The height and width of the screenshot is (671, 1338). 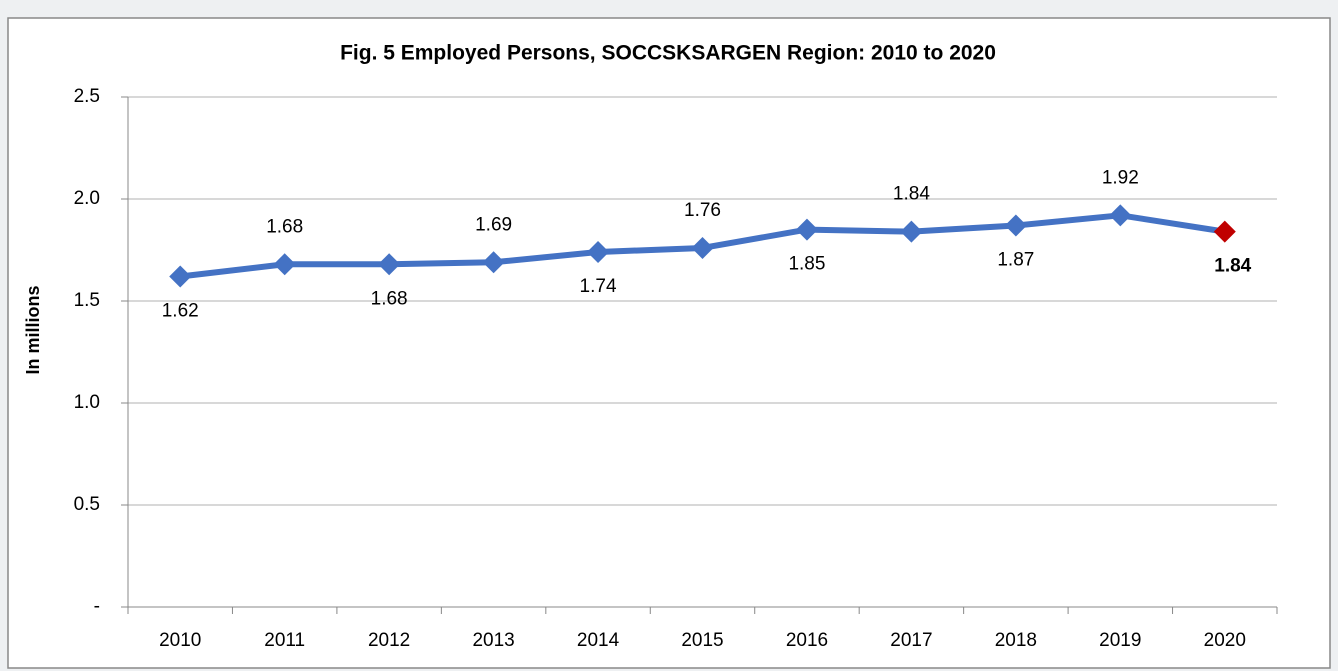 What do you see at coordinates (97, 606) in the screenshot?
I see `y-tick-label: -` at bounding box center [97, 606].